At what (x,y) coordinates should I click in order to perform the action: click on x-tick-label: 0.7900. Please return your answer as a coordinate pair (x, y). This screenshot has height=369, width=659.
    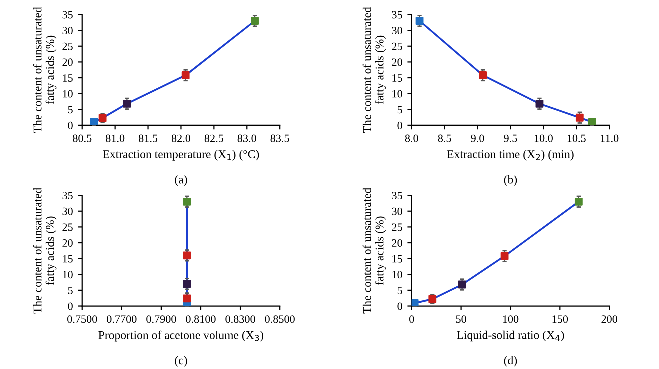
    Looking at the image, I should click on (161, 320).